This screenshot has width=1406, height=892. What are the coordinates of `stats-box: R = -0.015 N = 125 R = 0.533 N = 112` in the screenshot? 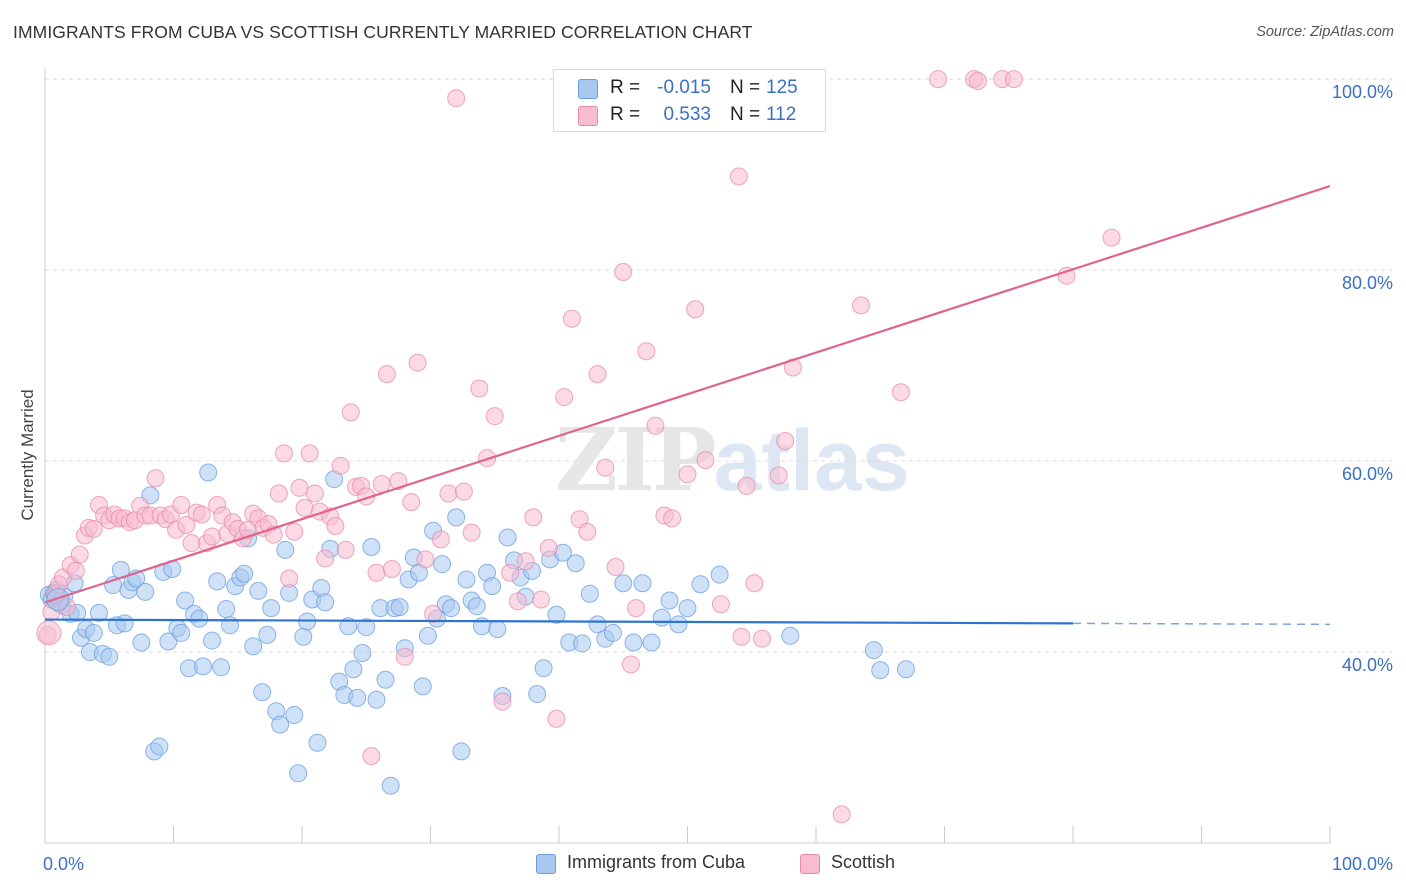 It's located at (689, 100).